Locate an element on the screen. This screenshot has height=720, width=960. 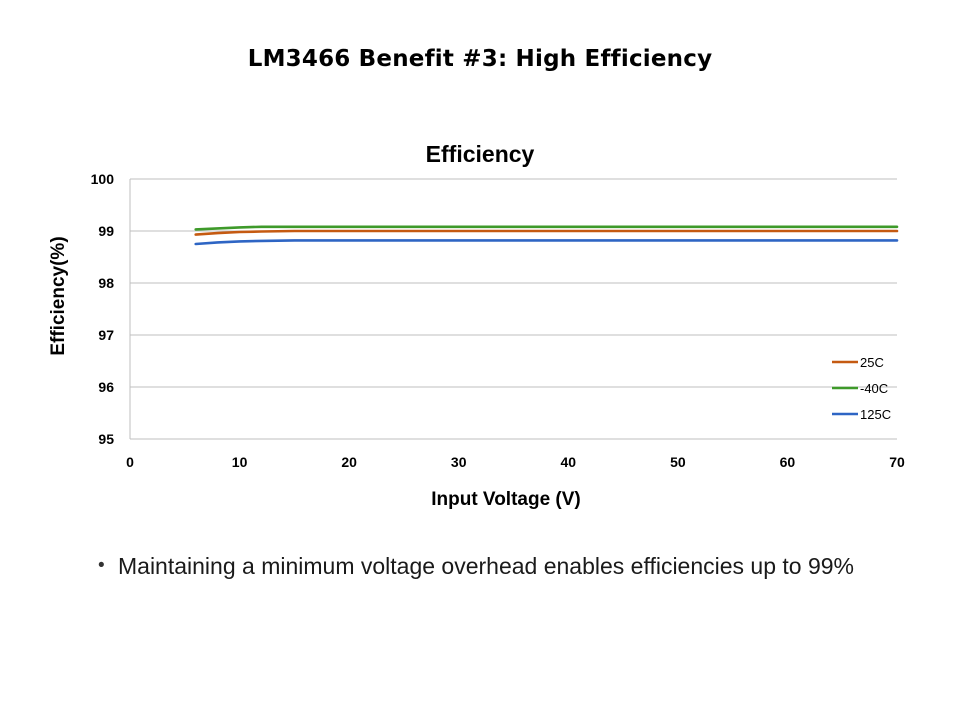
series-lines is located at coordinates (546, 235).